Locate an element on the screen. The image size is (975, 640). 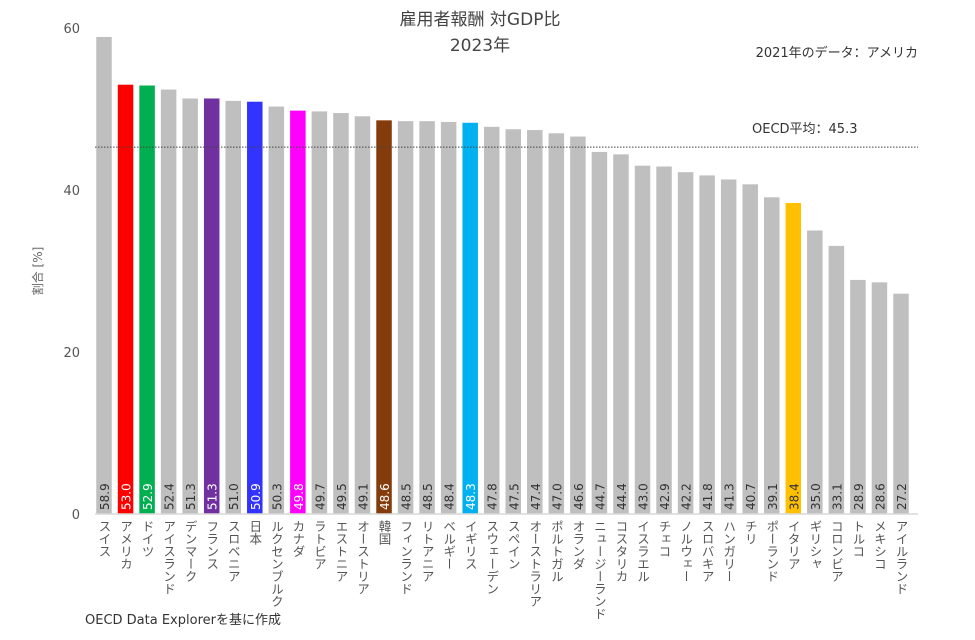
bar-value-label: 49.7 is located at coordinates (320, 496).